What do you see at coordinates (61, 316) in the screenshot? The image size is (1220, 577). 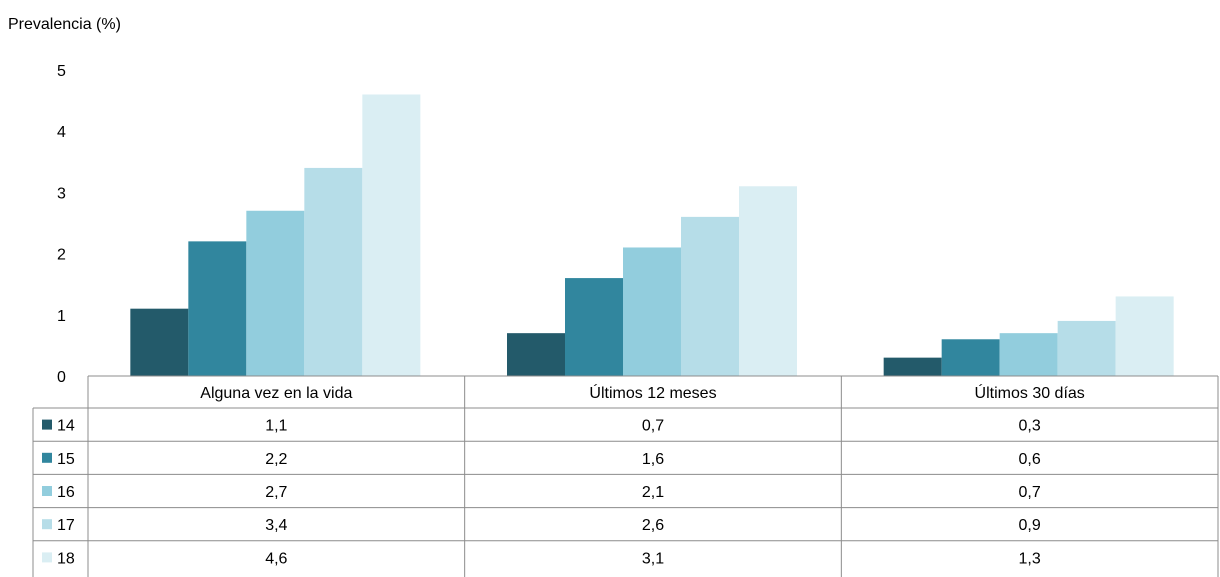 I see `y-tick-label: 1` at bounding box center [61, 316].